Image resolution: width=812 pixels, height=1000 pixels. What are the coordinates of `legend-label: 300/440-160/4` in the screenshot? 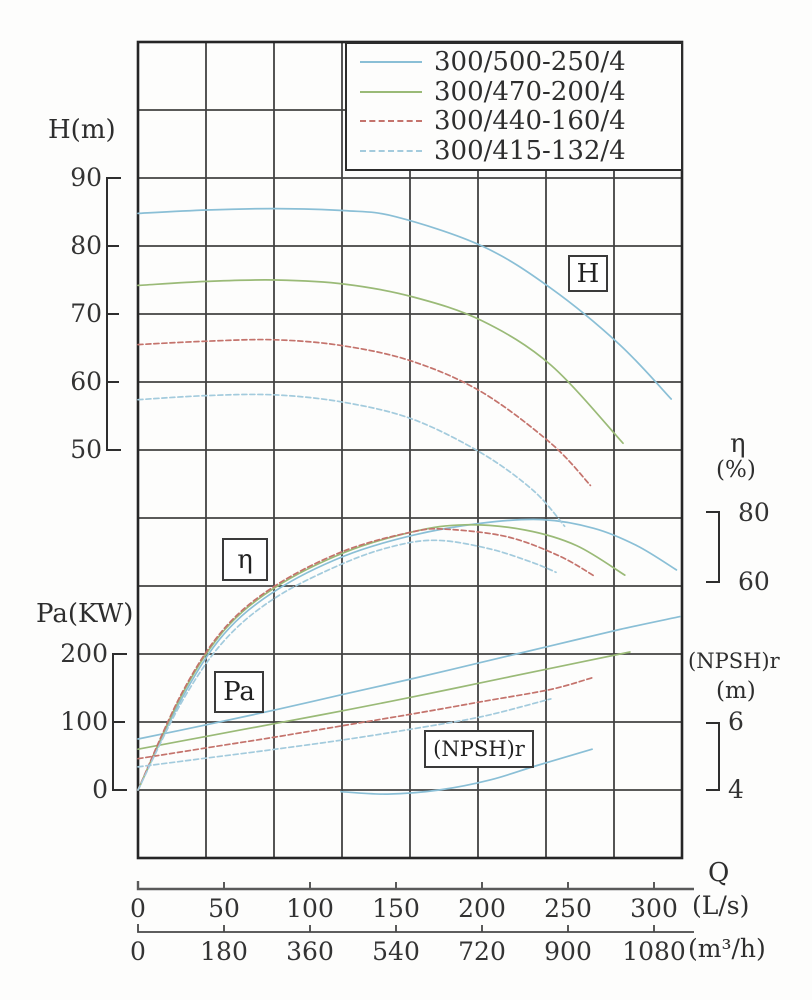 It's located at (530, 121).